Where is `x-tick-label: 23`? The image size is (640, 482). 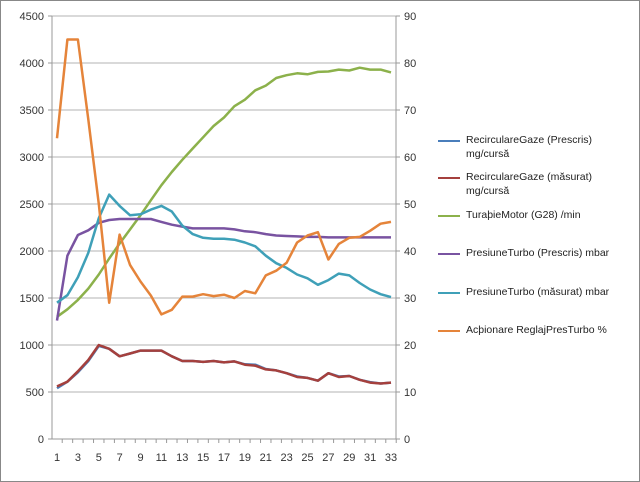
x-tick-label: 23 is located at coordinates (287, 458).